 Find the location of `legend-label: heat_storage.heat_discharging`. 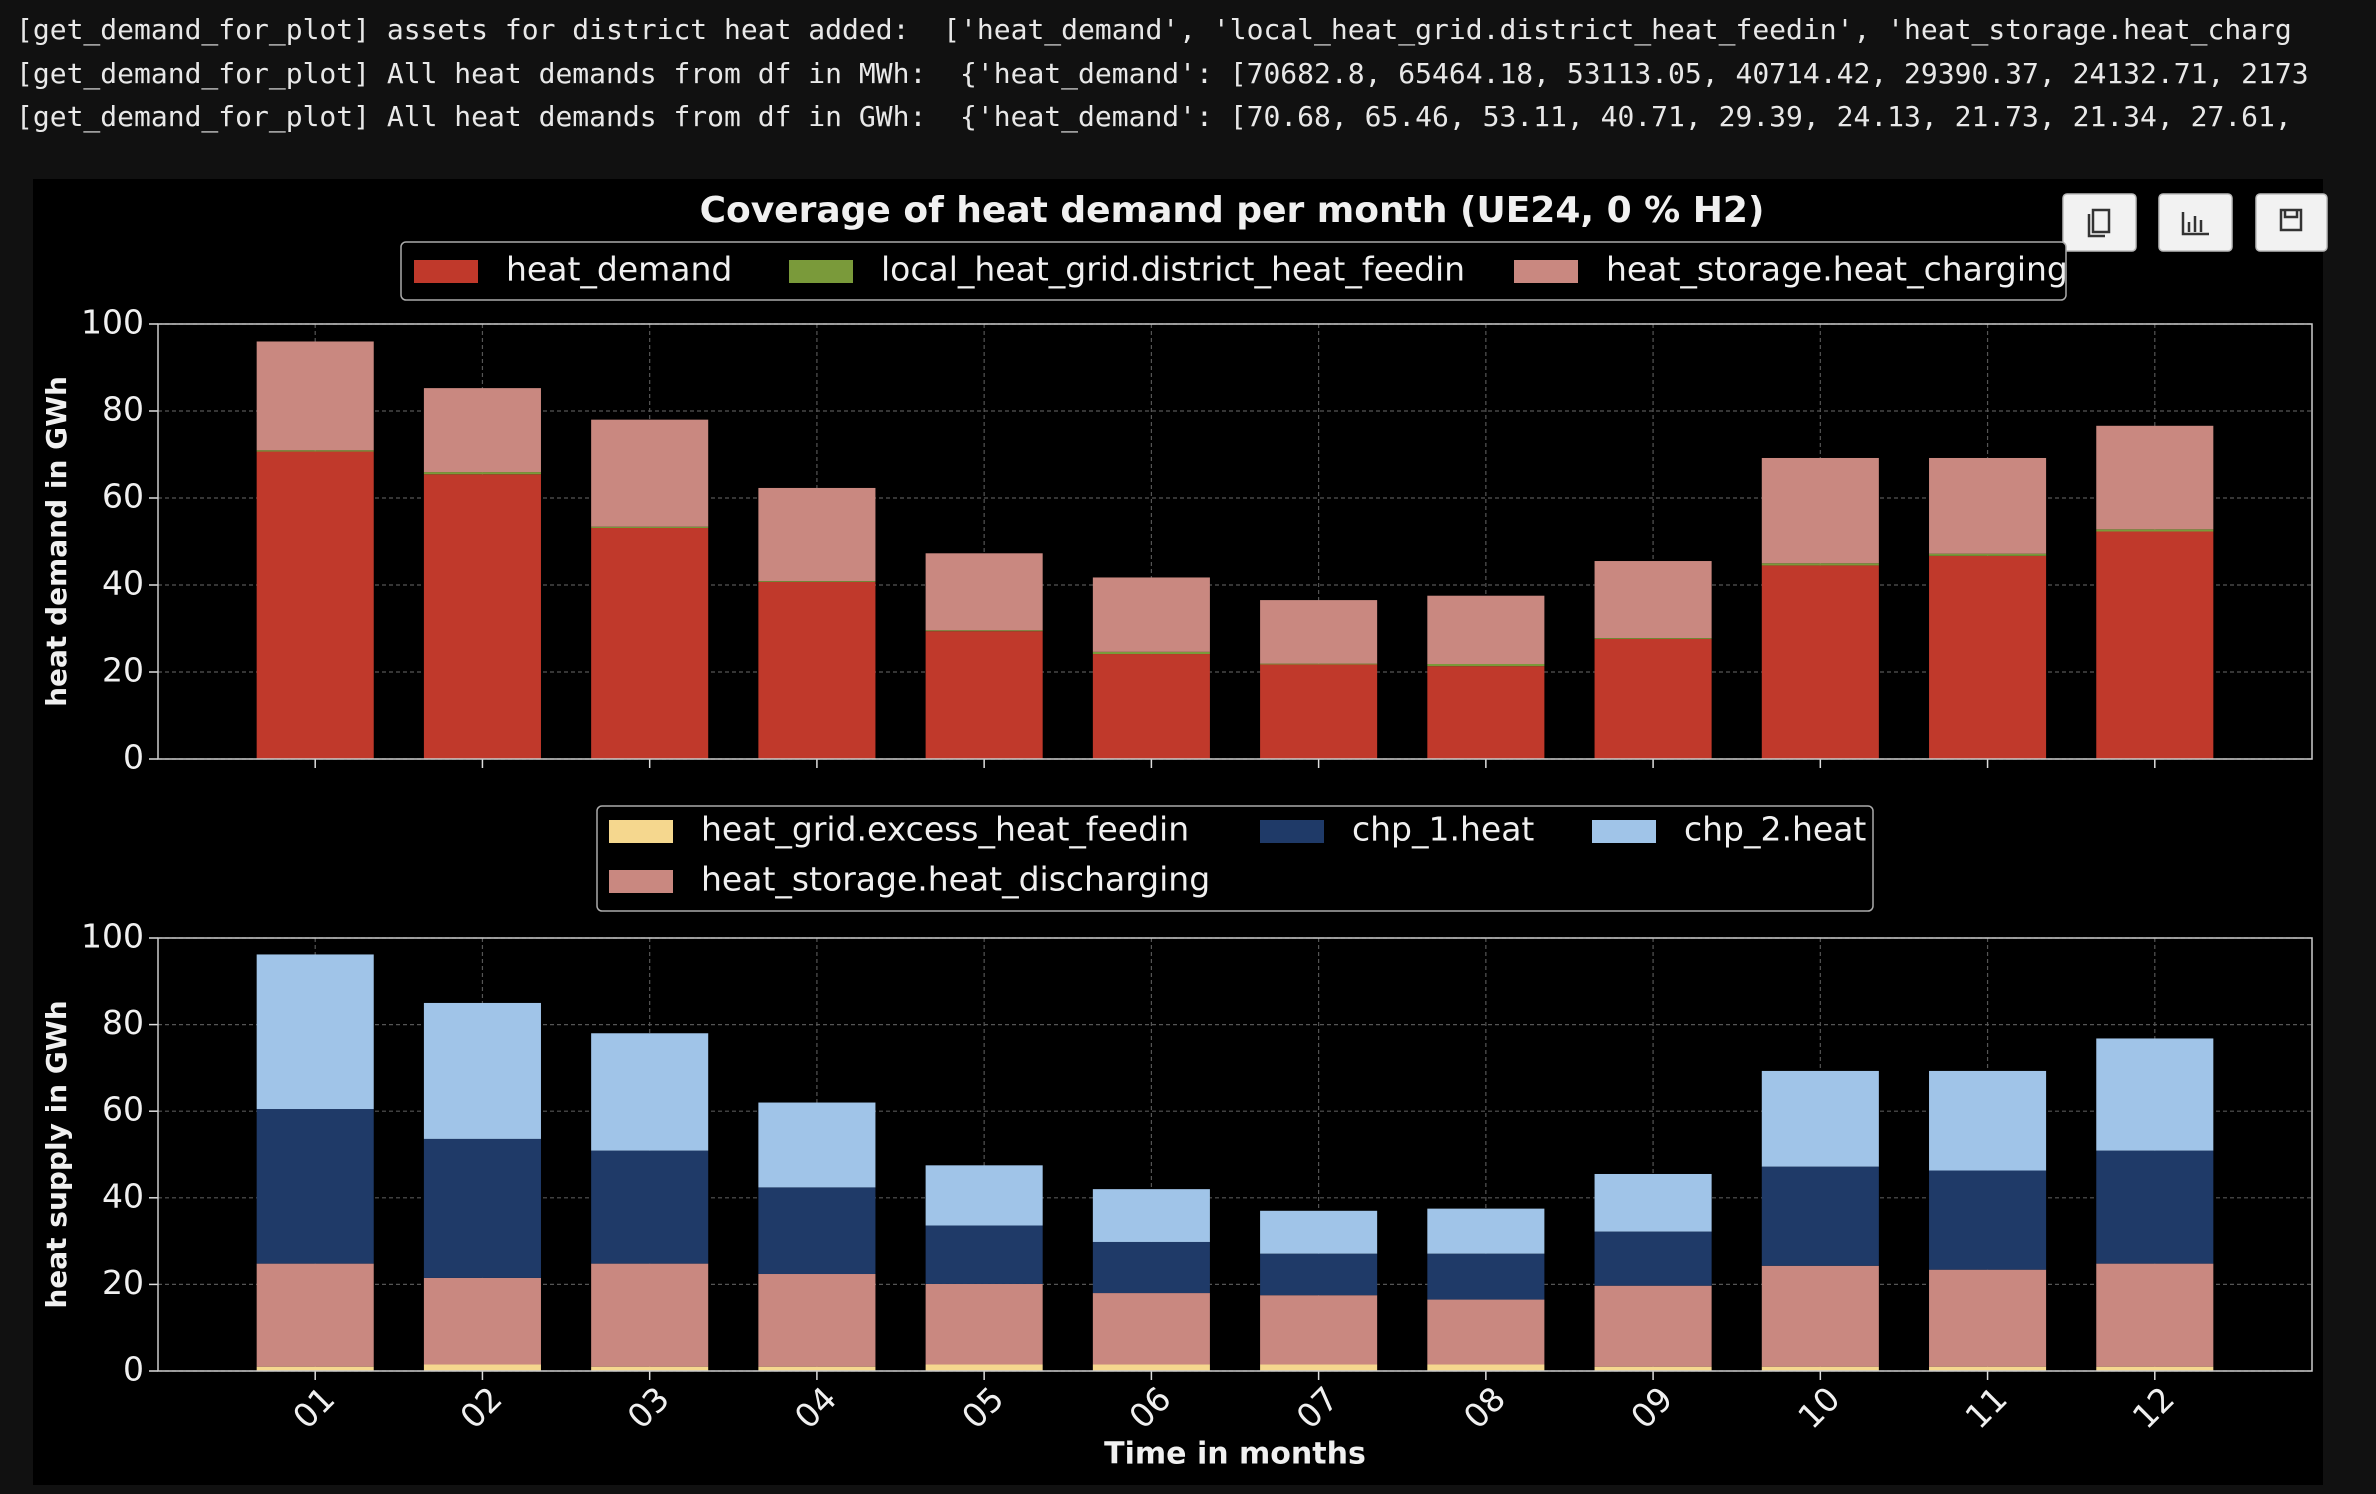

legend-label: heat_storage.heat_discharging is located at coordinates (955, 879).